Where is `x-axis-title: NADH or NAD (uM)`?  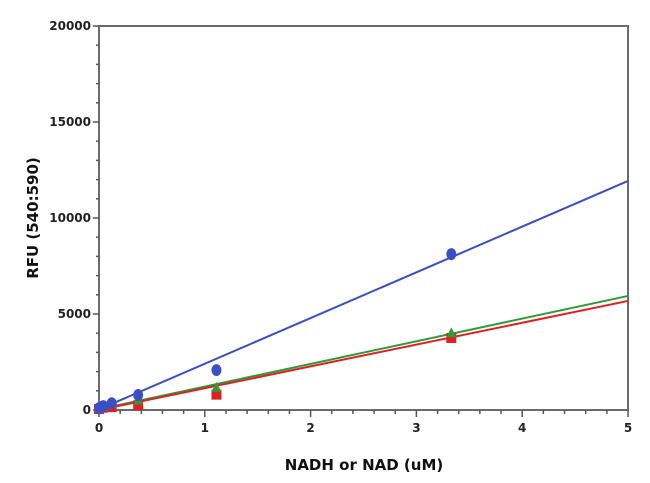
x-axis-title: NADH or NAD (uM) is located at coordinates (364, 465).